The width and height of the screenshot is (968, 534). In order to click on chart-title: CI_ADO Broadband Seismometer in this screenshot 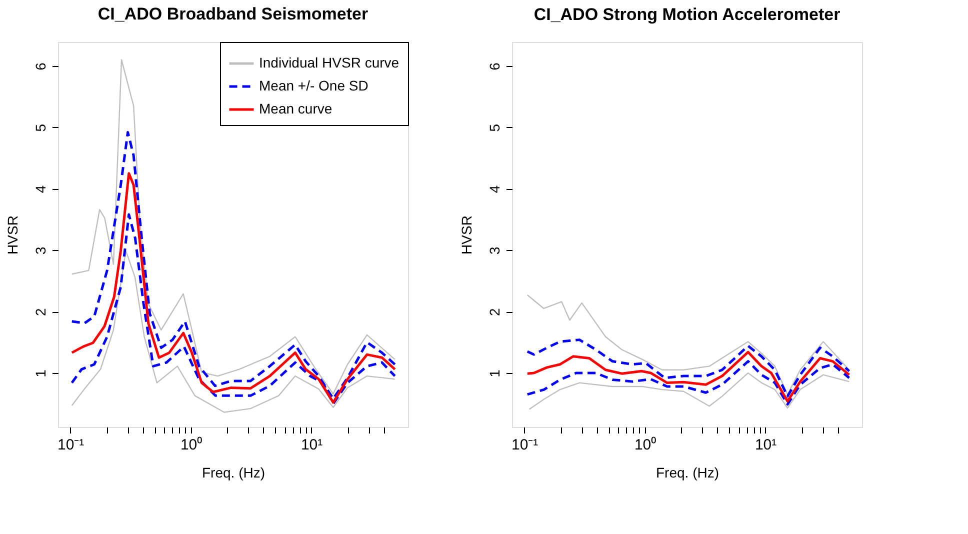, I will do `click(233, 14)`.